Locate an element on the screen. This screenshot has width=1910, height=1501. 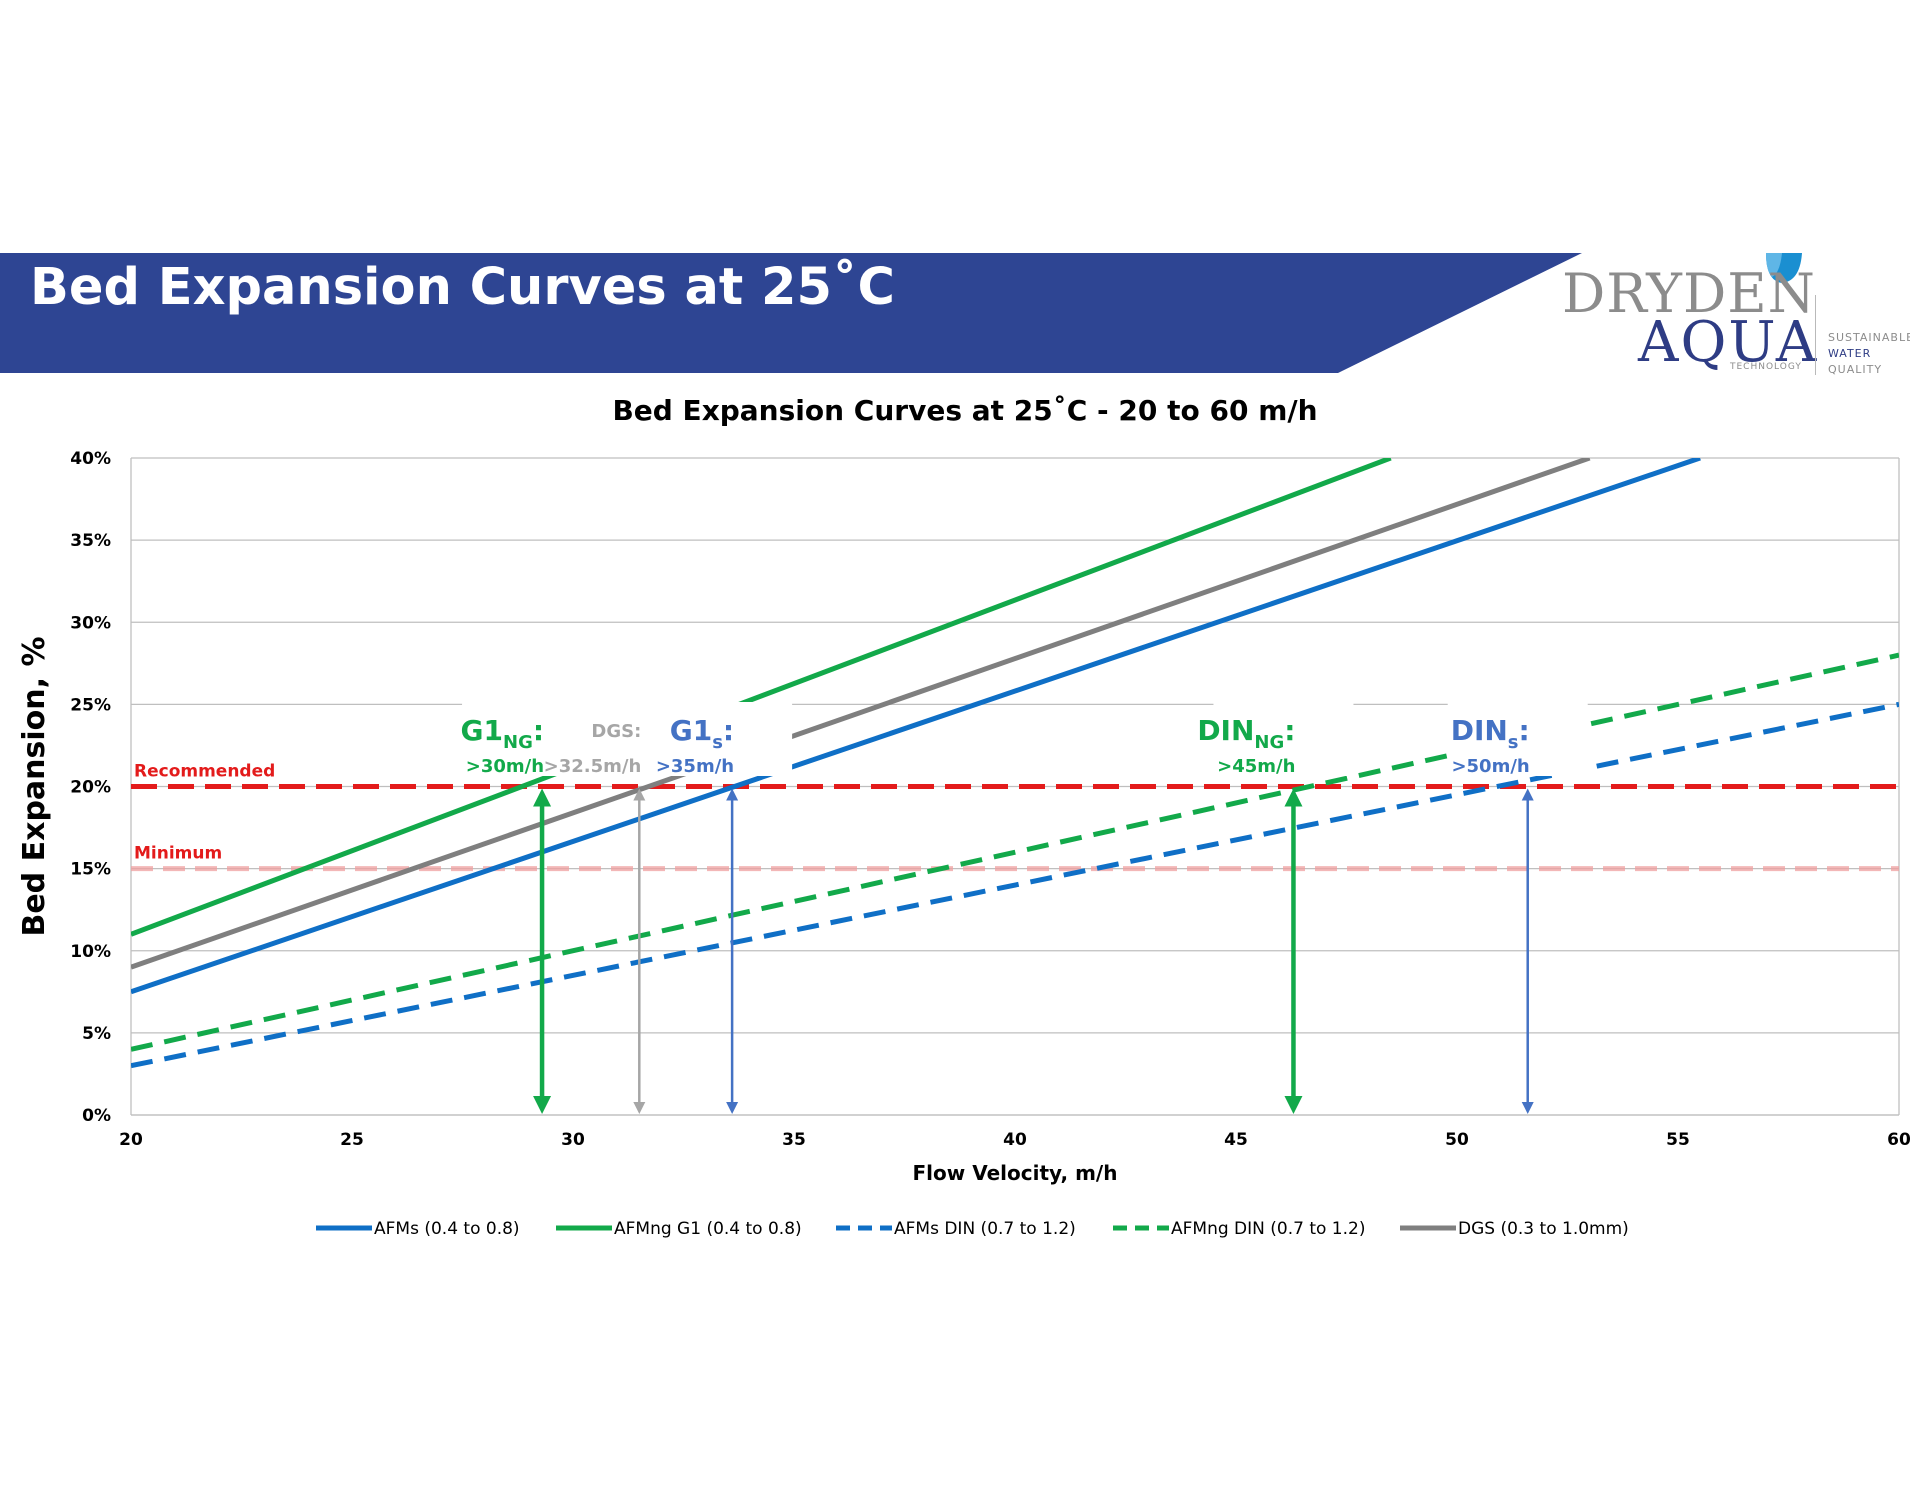
x-tick-label: 60 is located at coordinates (1898, 1140).